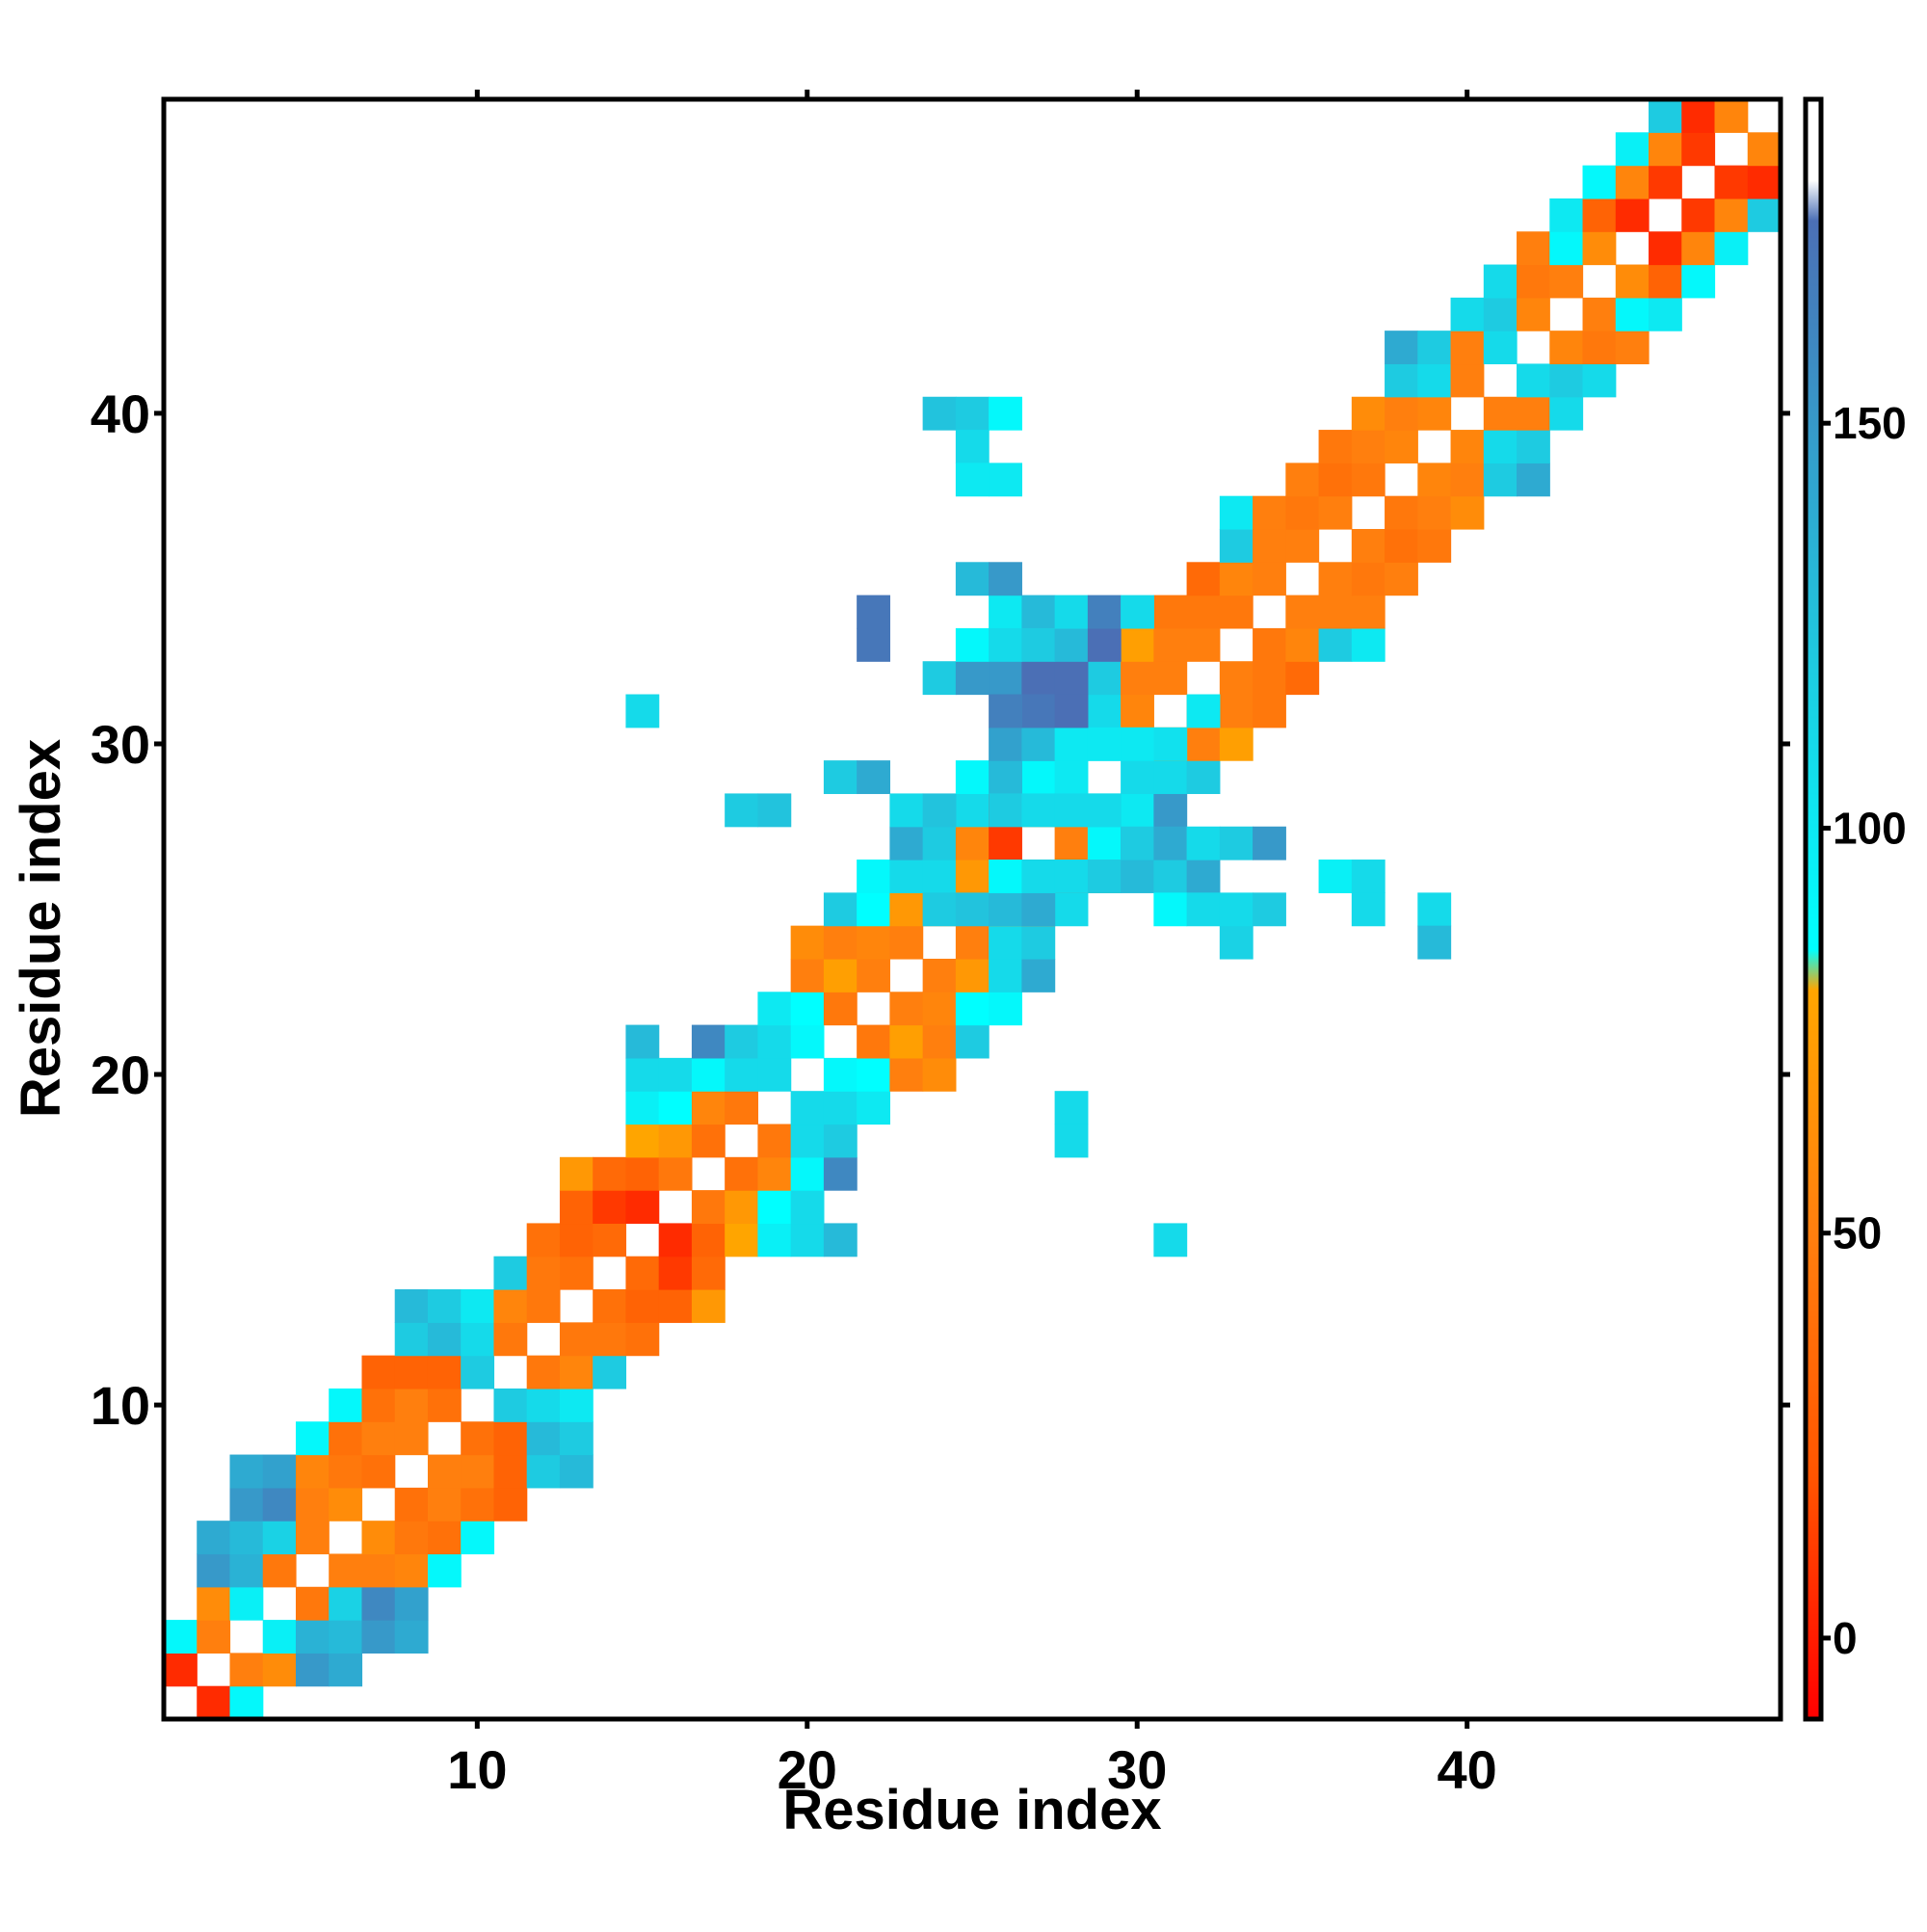  I want to click on x-tick-label: 40, so click(1467, 1769).